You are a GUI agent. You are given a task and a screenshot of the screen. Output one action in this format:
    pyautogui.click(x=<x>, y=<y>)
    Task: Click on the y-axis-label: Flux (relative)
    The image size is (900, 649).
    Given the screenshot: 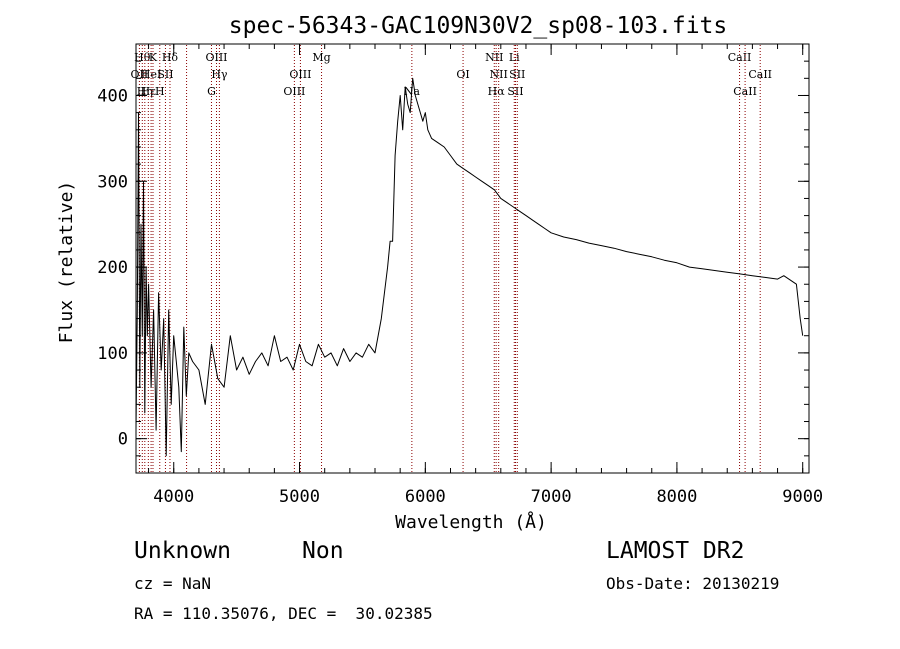 What is the action you would take?
    pyautogui.click(x=66, y=262)
    